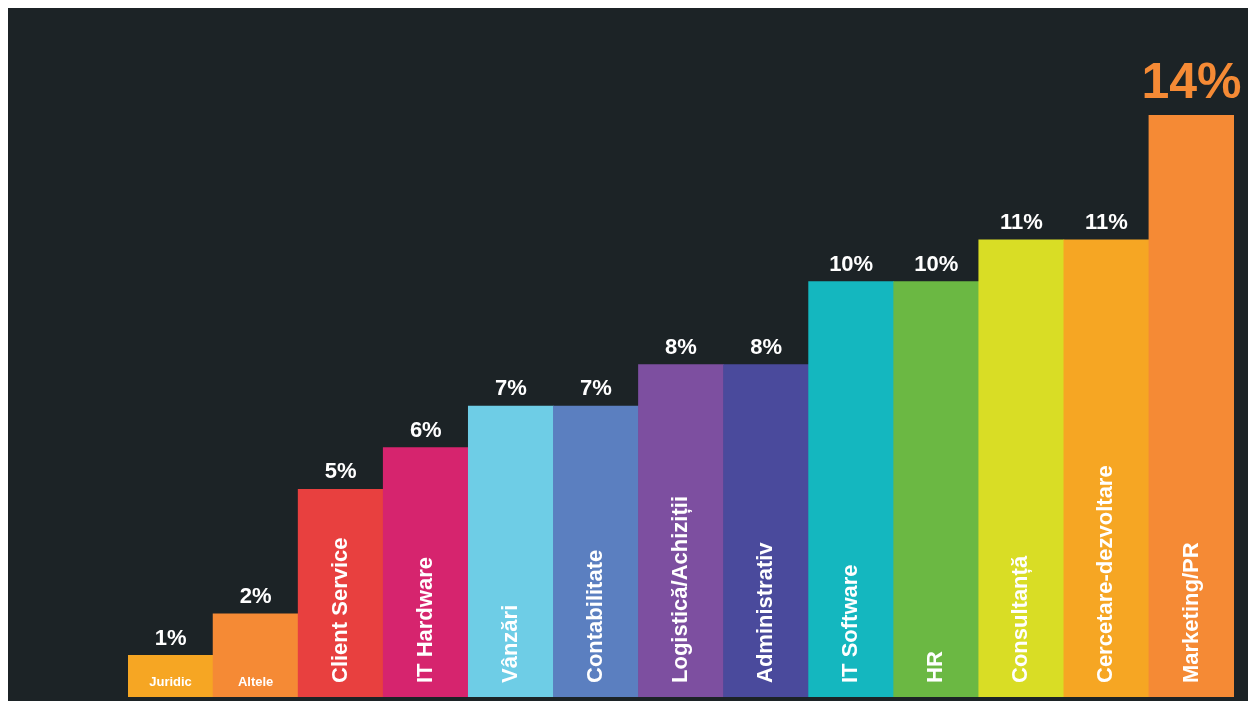 This screenshot has height=709, width=1256. What do you see at coordinates (170, 637) in the screenshot?
I see `data-label: 1%` at bounding box center [170, 637].